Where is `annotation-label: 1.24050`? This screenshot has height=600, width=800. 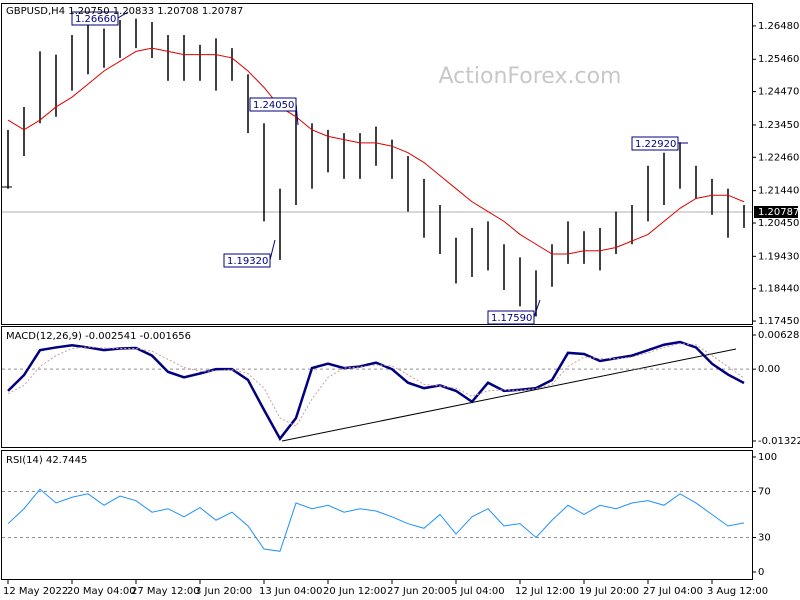 annotation-label: 1.24050 is located at coordinates (273, 105).